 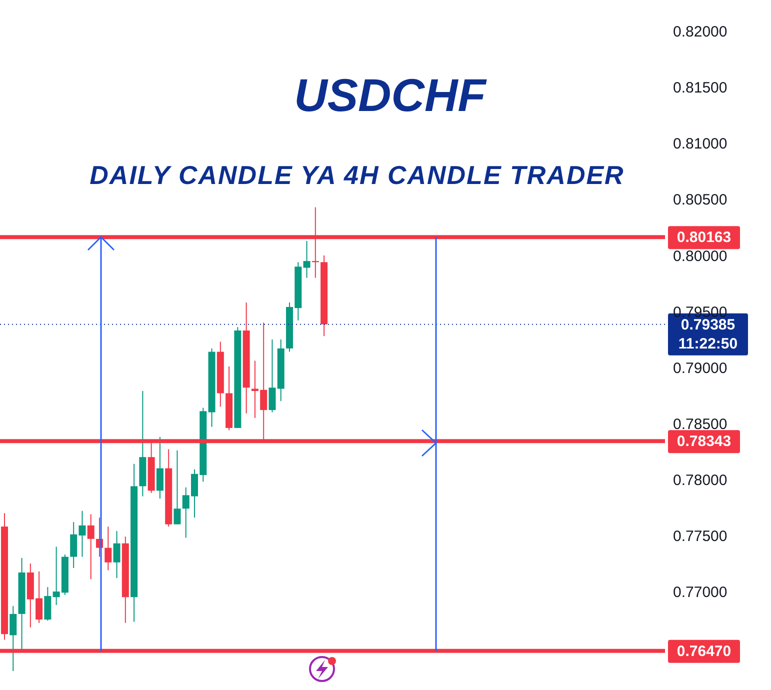 I want to click on ref-line-label: 0.80163, so click(x=704, y=237).